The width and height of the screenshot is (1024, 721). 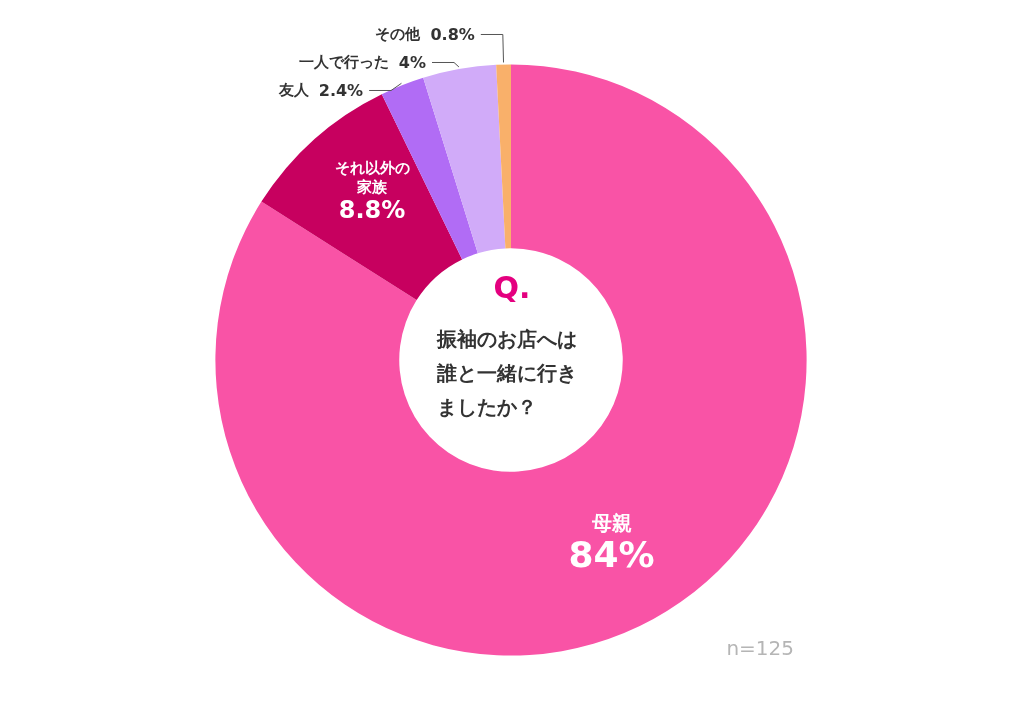 I want to click on slice-label: その他, so click(x=398, y=34).